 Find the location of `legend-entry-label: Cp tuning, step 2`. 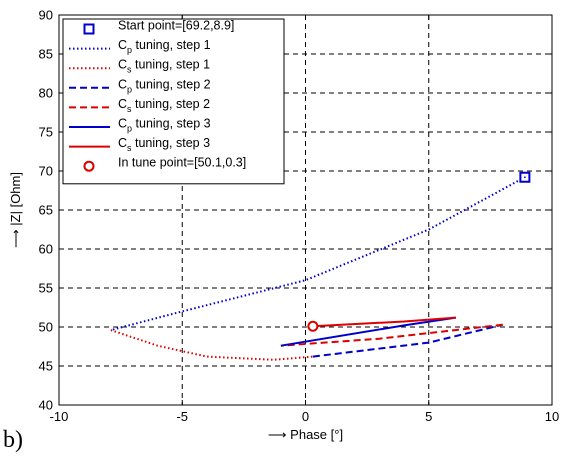

legend-entry-label: Cp tuning, step 2 is located at coordinates (164, 85).